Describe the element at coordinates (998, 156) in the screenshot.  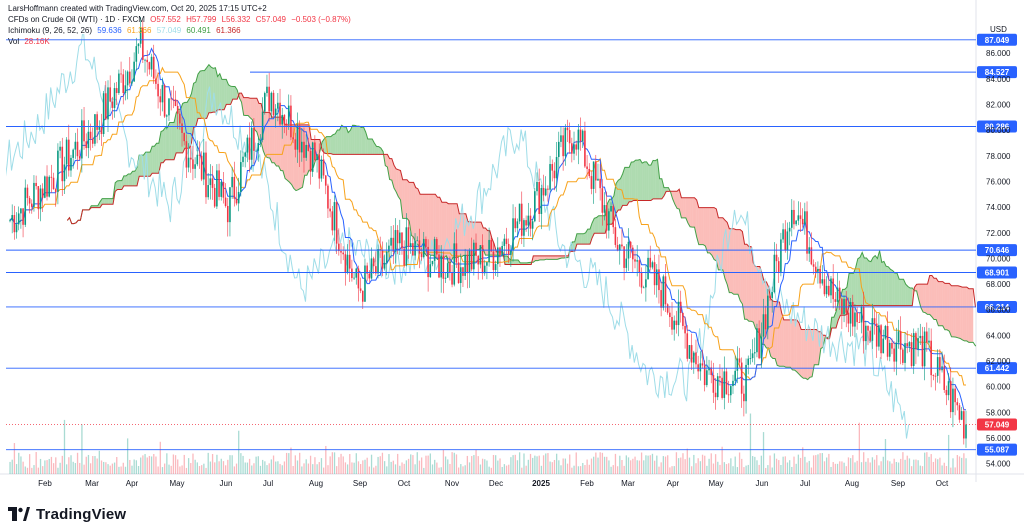
I see `price-tick-label: 78.000` at that location.